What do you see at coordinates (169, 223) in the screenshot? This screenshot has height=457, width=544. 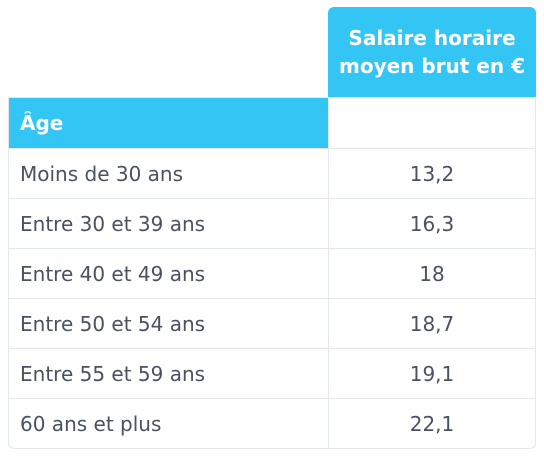 I see `row-label: Entre 30 et 39 ans` at bounding box center [169, 223].